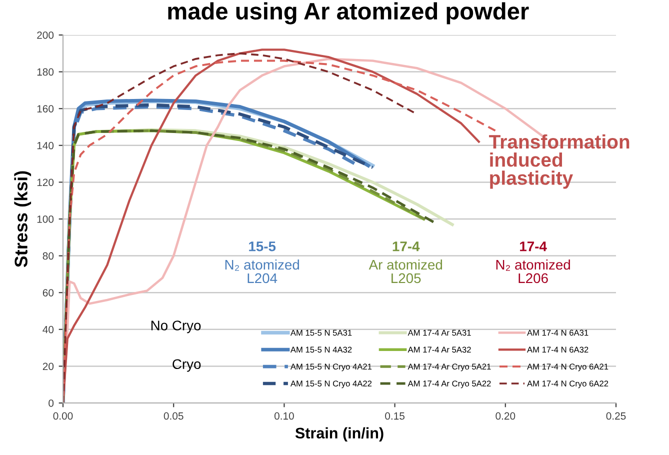 The width and height of the screenshot is (669, 455). I want to click on legend-label: AM 17-4 Ar 5A31, so click(439, 333).